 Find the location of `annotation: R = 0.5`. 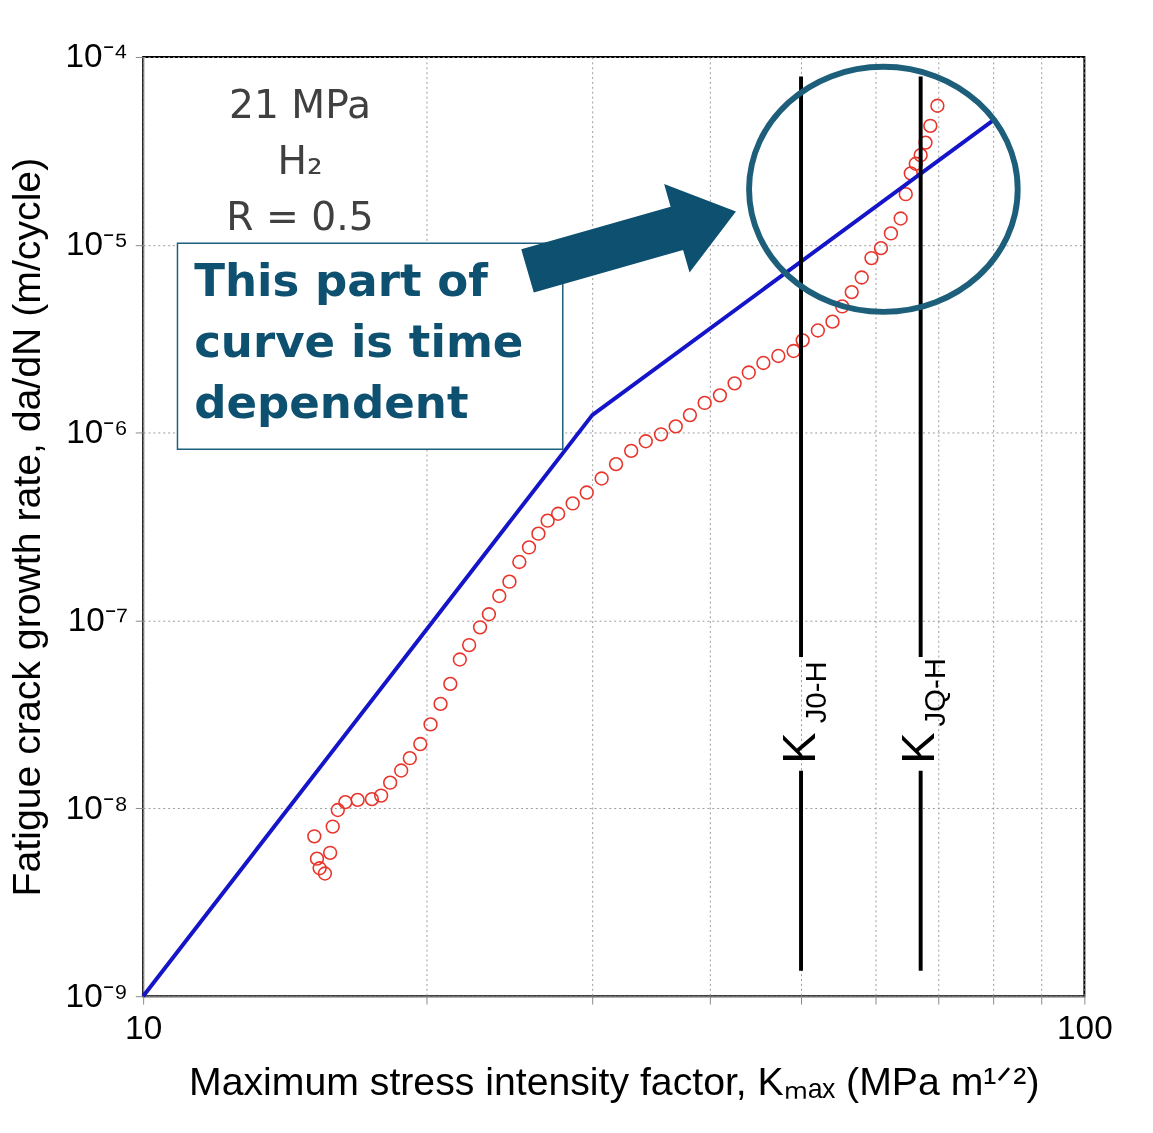

annotation: R = 0.5 is located at coordinates (300, 216).